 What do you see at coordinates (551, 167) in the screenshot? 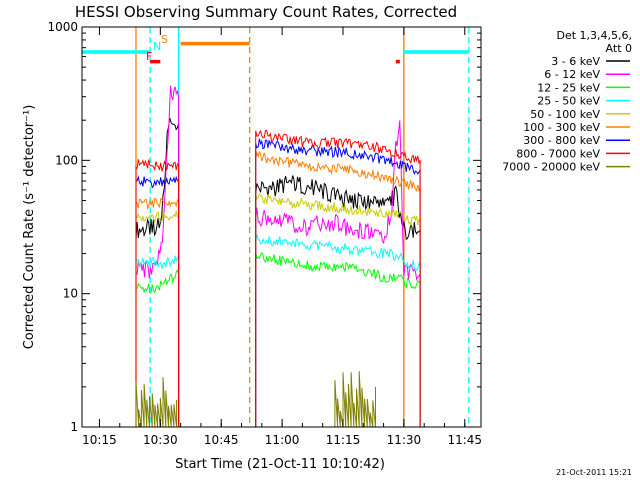
I see `legend-label-8: 7000 - 20000 keV` at bounding box center [551, 167].